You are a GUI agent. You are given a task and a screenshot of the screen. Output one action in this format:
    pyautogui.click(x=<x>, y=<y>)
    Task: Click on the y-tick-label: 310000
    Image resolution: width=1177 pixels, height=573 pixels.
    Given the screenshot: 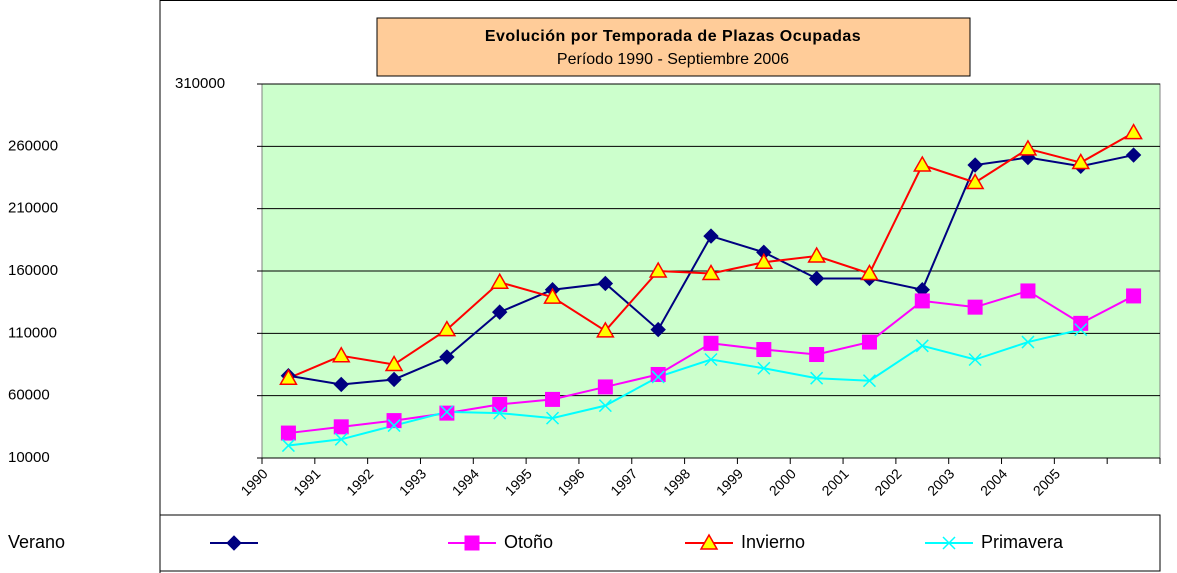 What is the action you would take?
    pyautogui.click(x=200, y=83)
    